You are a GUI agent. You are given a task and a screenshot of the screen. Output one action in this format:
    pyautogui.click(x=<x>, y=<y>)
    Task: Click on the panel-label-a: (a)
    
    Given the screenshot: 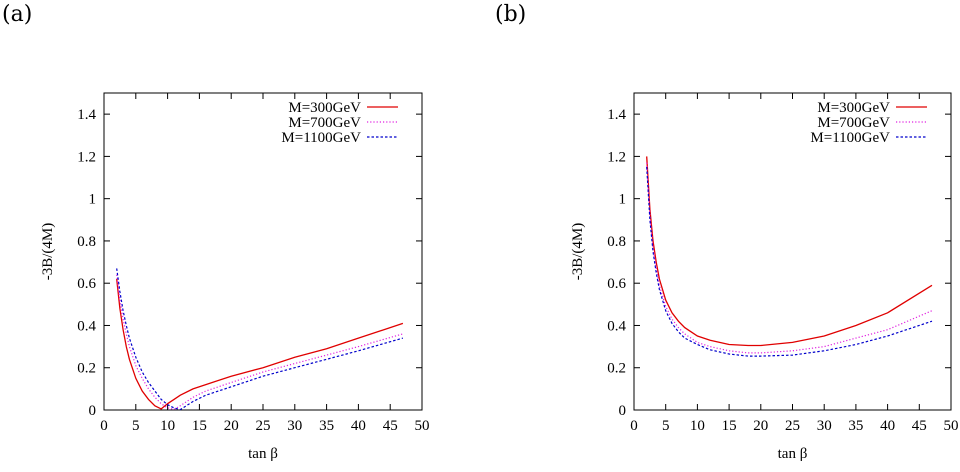 What is the action you would take?
    pyautogui.click(x=17, y=14)
    